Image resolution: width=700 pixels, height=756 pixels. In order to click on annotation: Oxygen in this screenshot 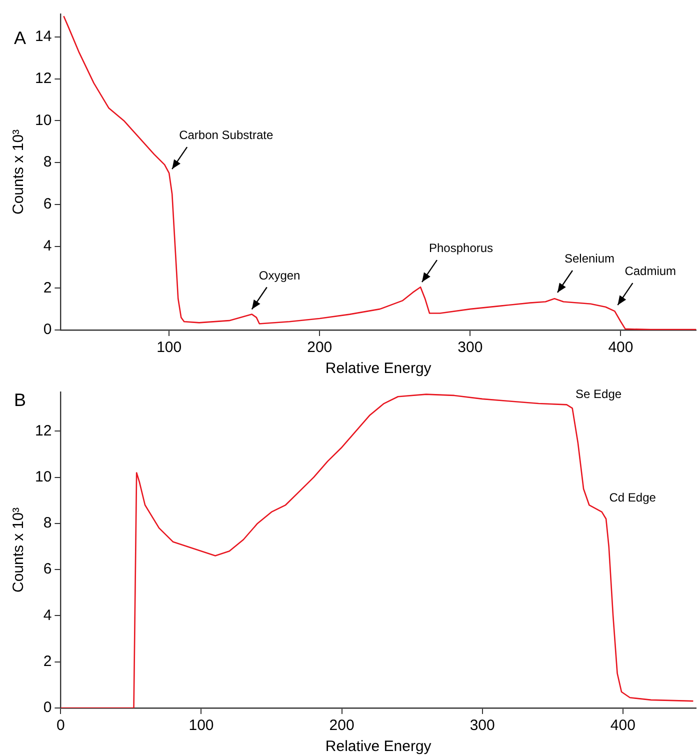, I will do `click(279, 275)`.